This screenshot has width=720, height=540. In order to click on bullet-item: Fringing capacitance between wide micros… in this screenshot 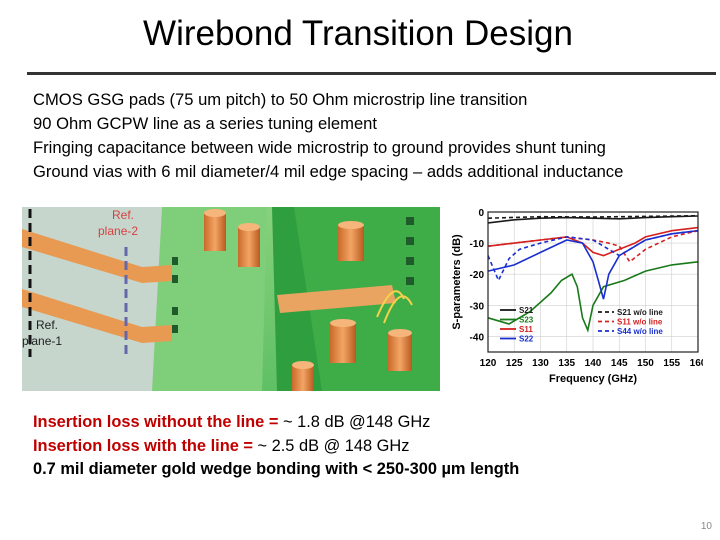, I will do `click(319, 147)`.